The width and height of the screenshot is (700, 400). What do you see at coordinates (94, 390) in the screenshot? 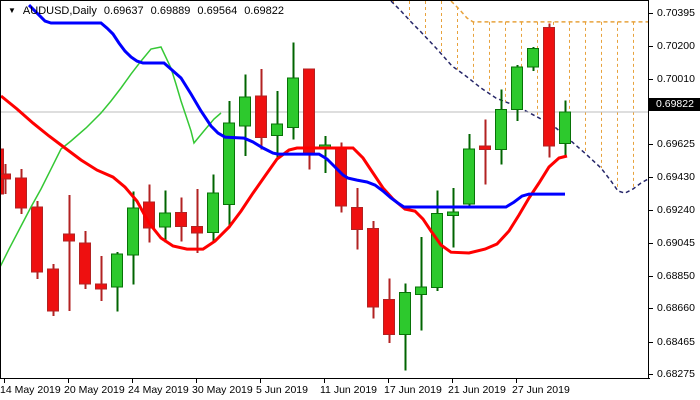
I see `date-tick-label: 20 May 2019` at bounding box center [94, 390].